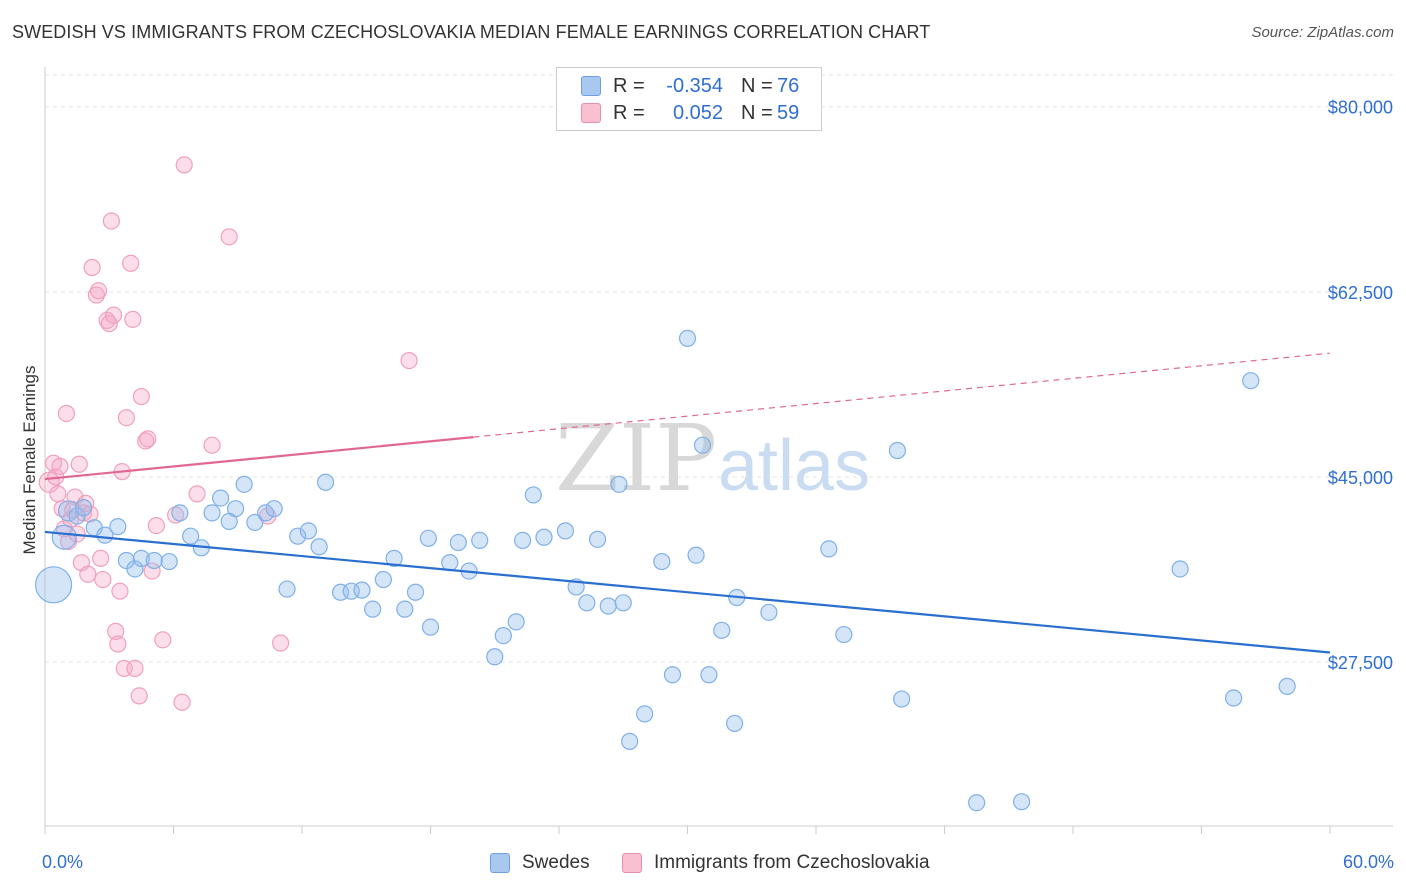  Describe the element at coordinates (794, 466) in the screenshot. I see `watermark-atlas: atlas` at that location.